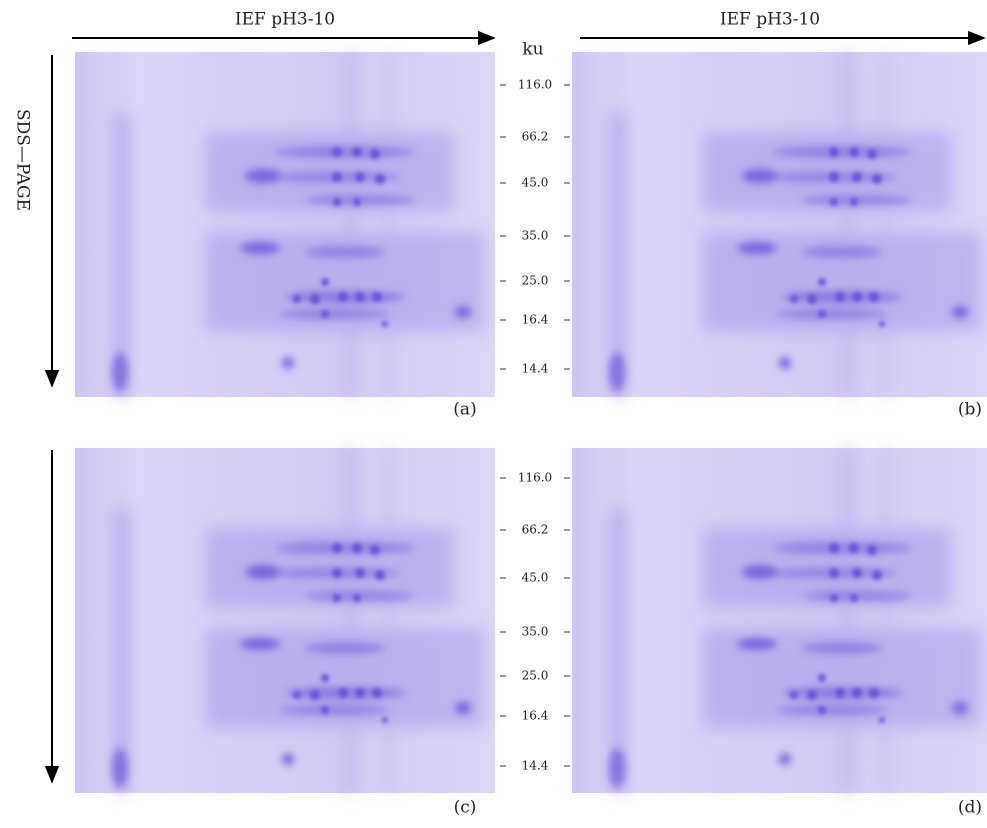 The image size is (987, 828). I want to click on panel-label: (c), so click(465, 808).